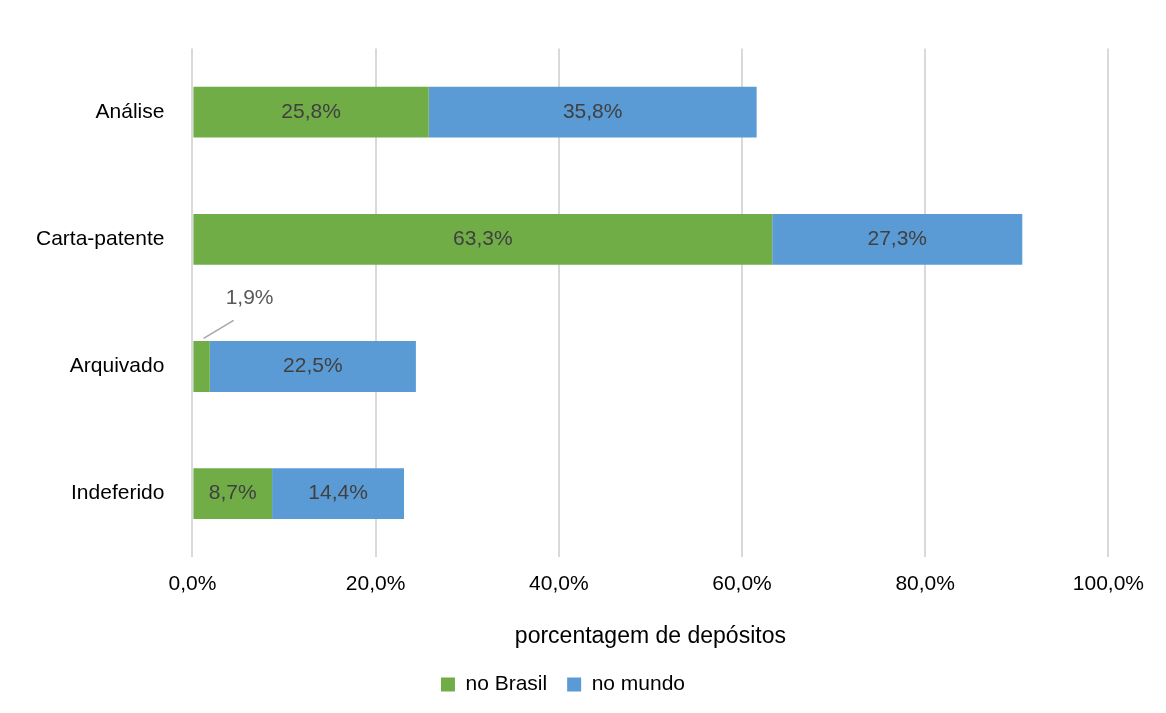 This screenshot has height=713, width=1166. I want to click on data-label: 14,4%, so click(338, 492).